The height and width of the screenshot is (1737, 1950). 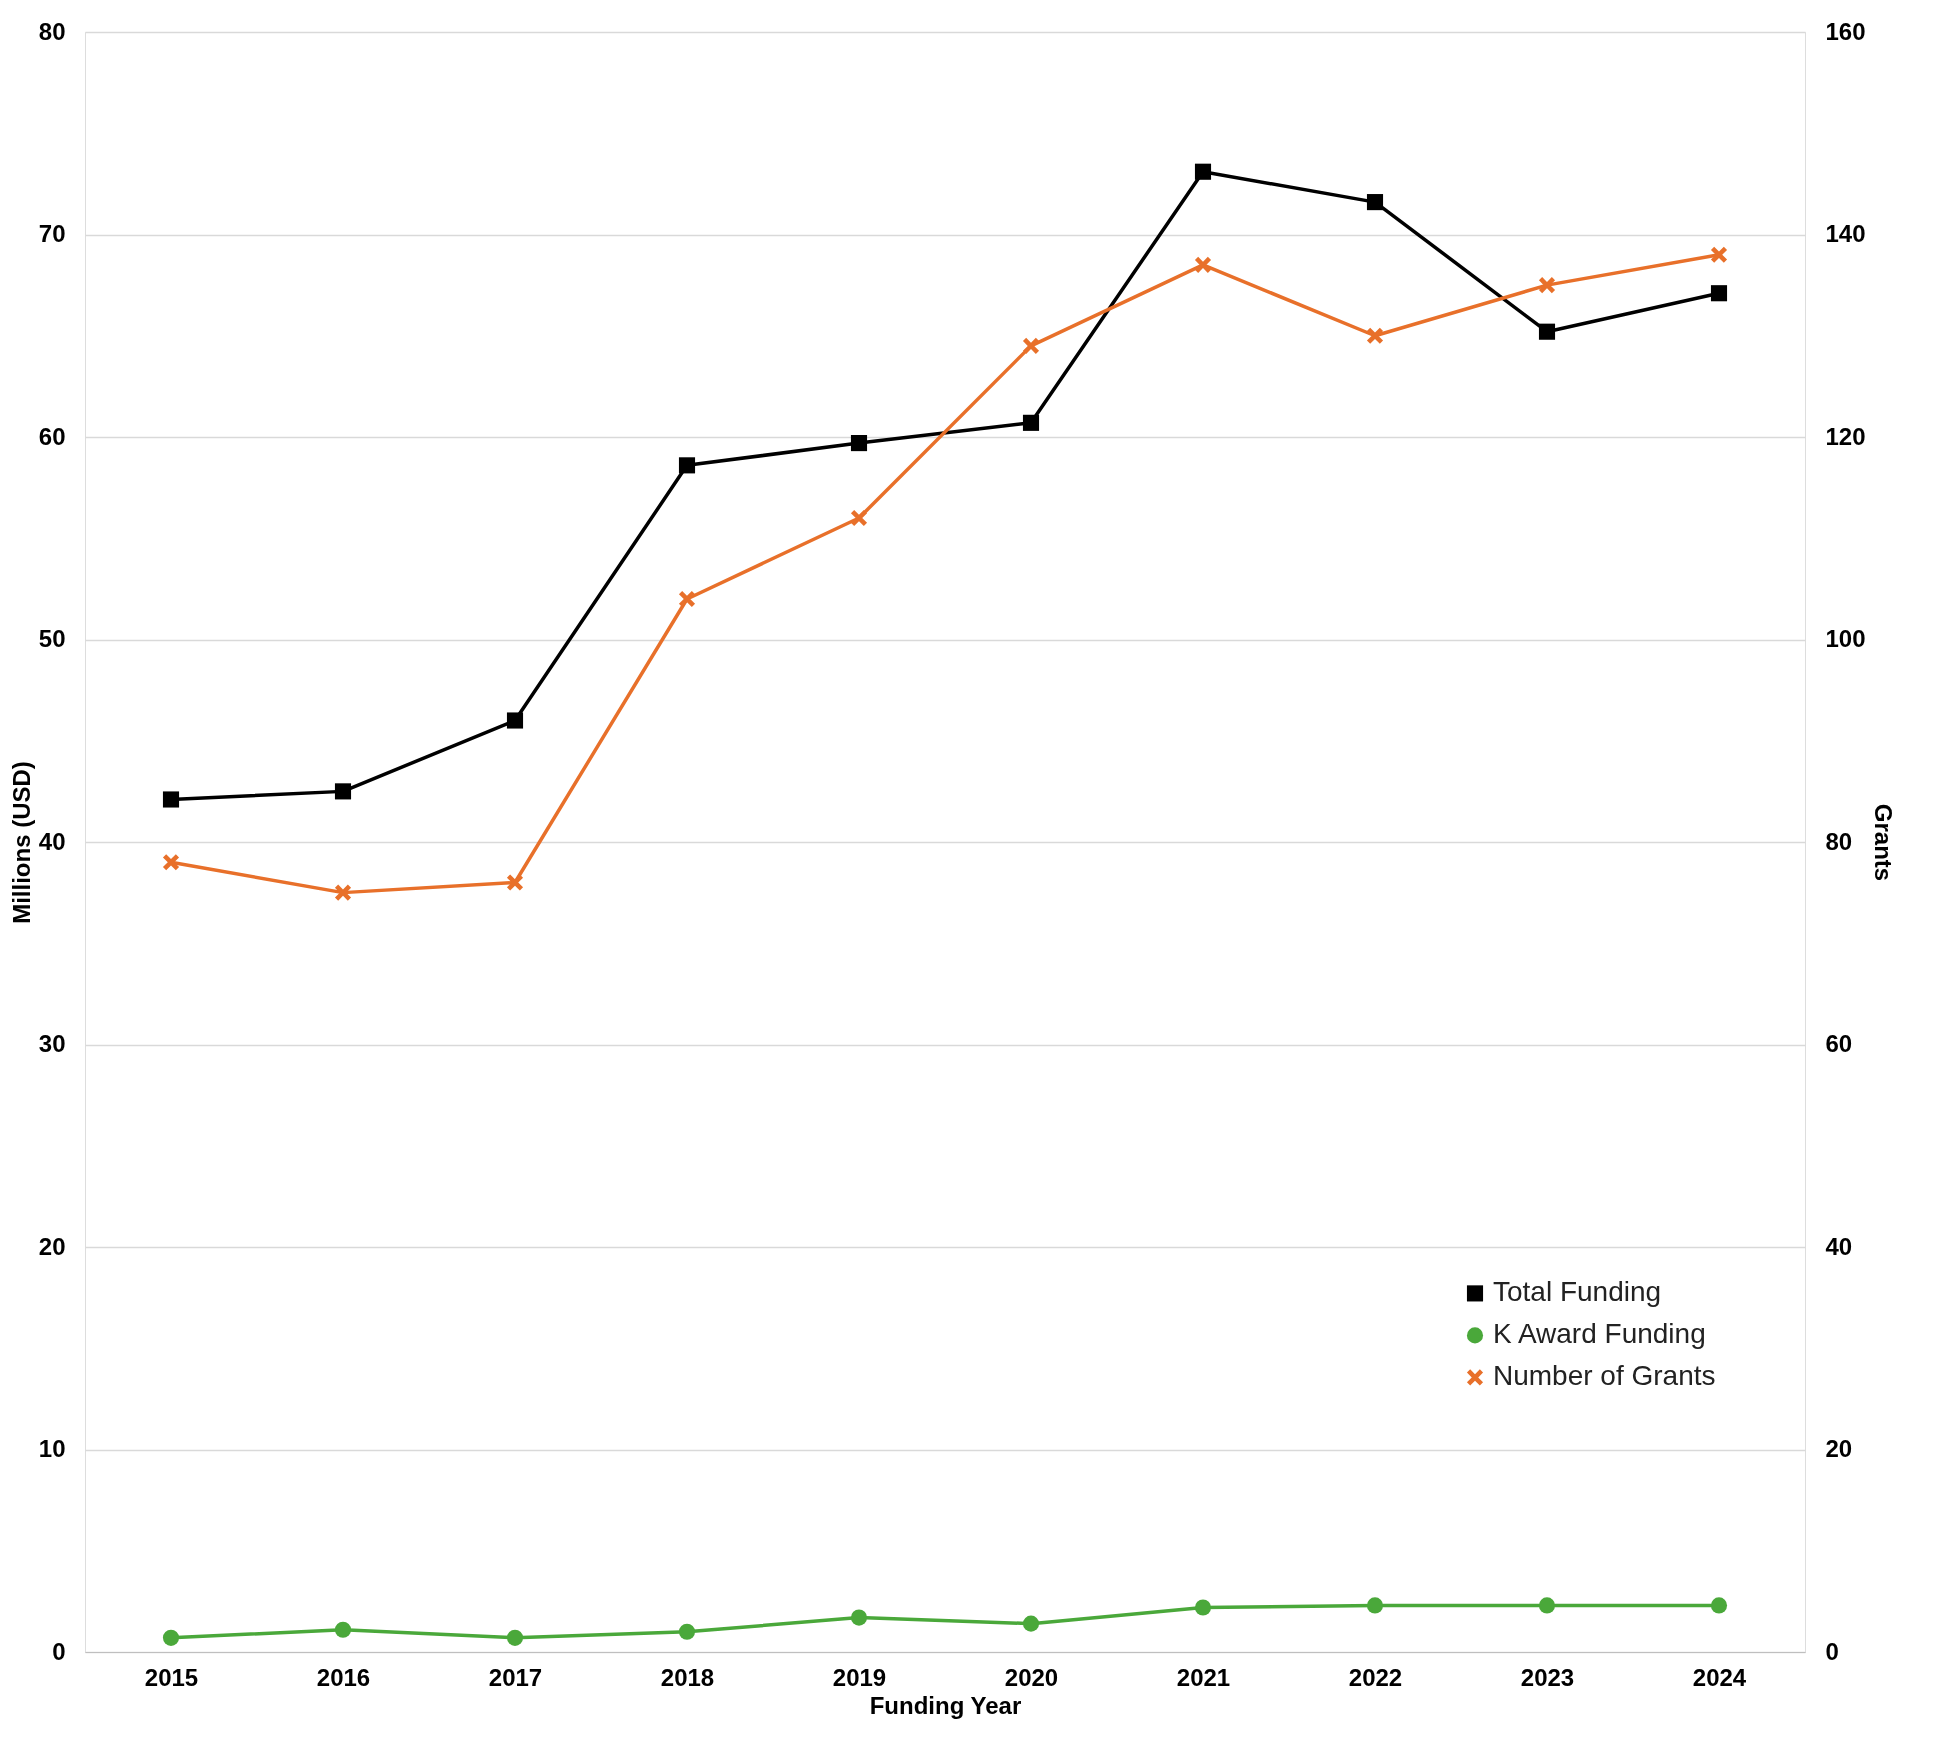 What do you see at coordinates (515, 1677) in the screenshot?
I see `x-tick-label: 2017` at bounding box center [515, 1677].